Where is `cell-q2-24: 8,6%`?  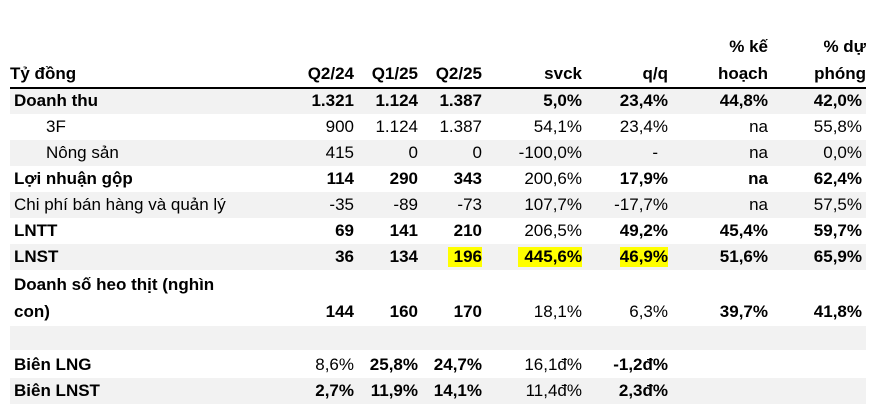 cell-q2-24: 8,6% is located at coordinates (334, 364).